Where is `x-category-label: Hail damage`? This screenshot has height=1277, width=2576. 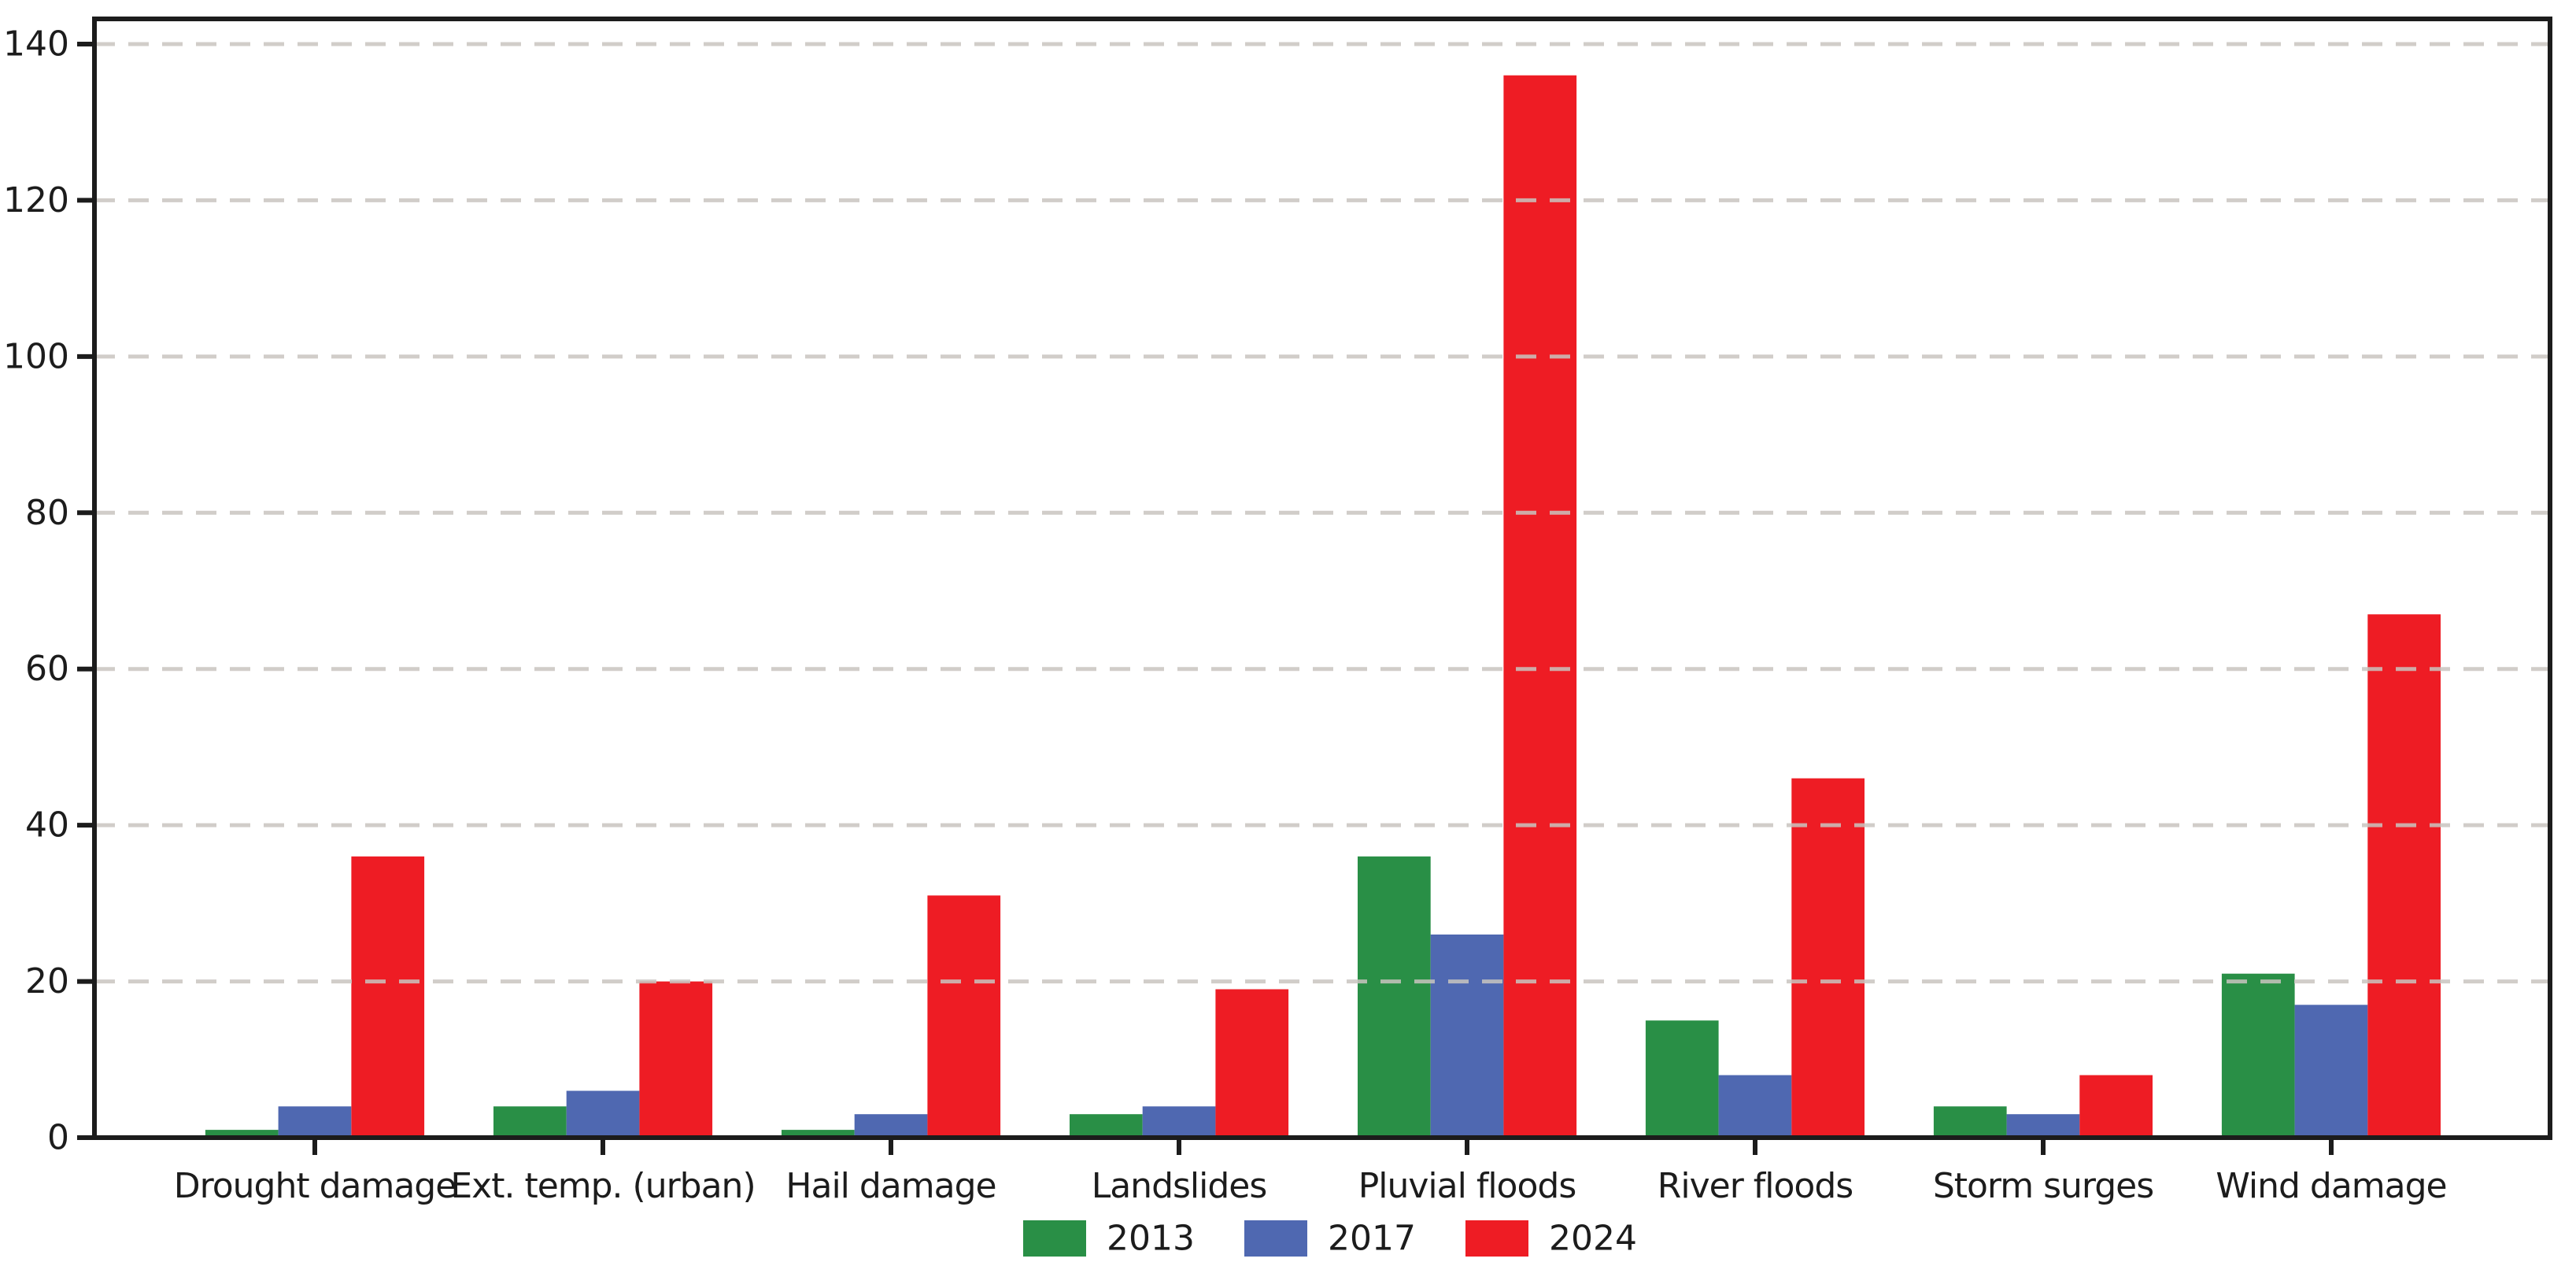 x-category-label: Hail damage is located at coordinates (890, 1186).